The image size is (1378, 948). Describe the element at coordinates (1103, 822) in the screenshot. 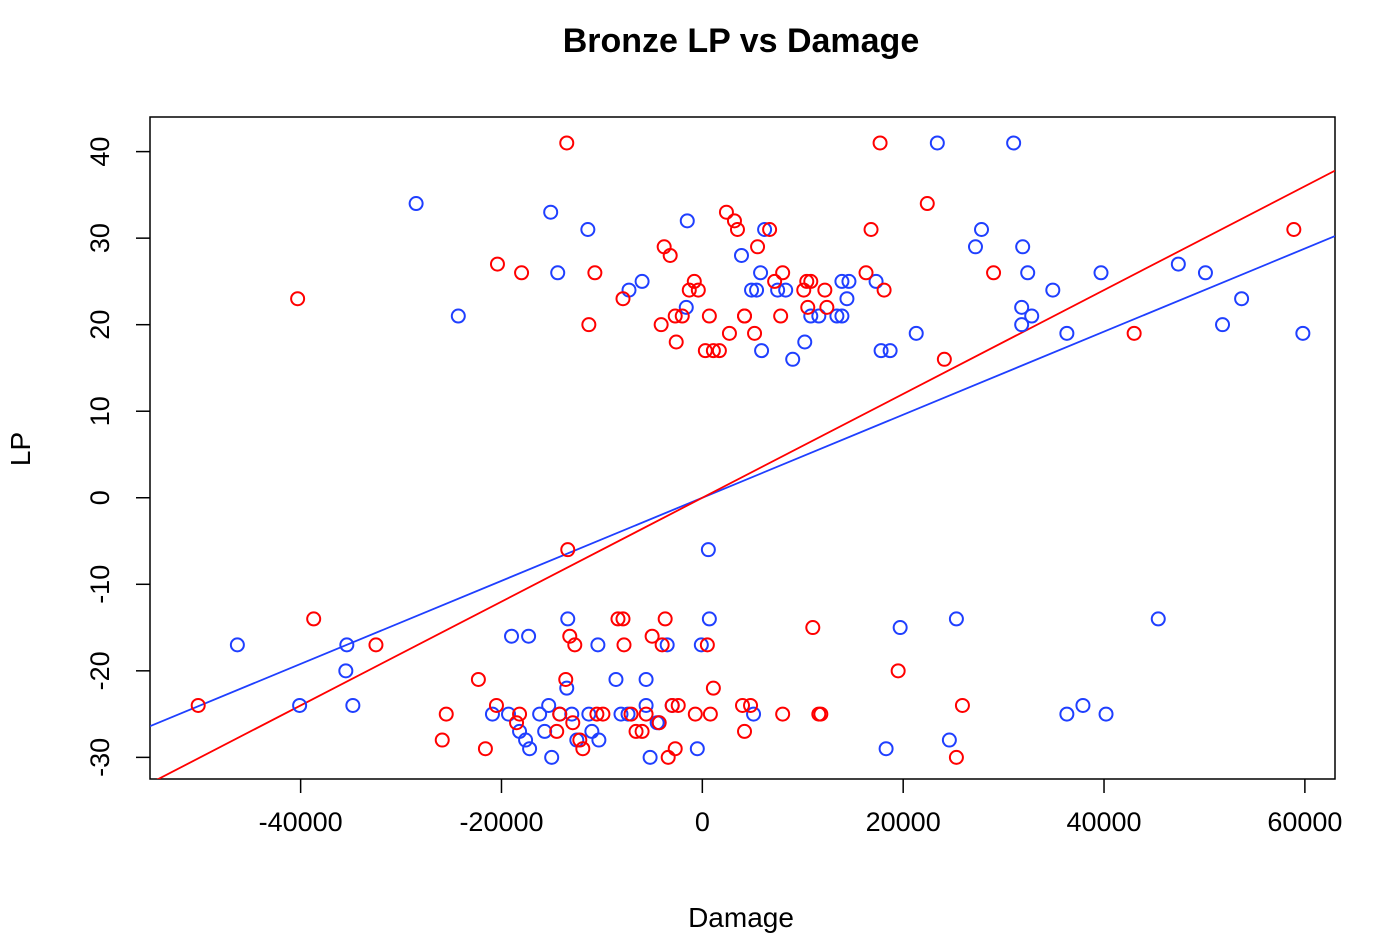

I see `x-tick-label: 40000` at that location.